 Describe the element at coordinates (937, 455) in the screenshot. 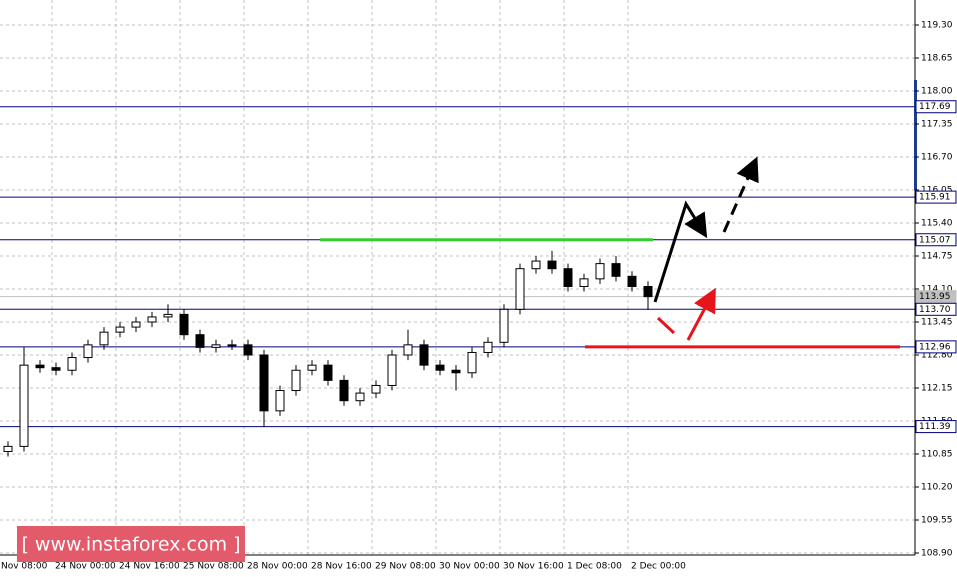

I see `y-tick-label: 110.85` at that location.